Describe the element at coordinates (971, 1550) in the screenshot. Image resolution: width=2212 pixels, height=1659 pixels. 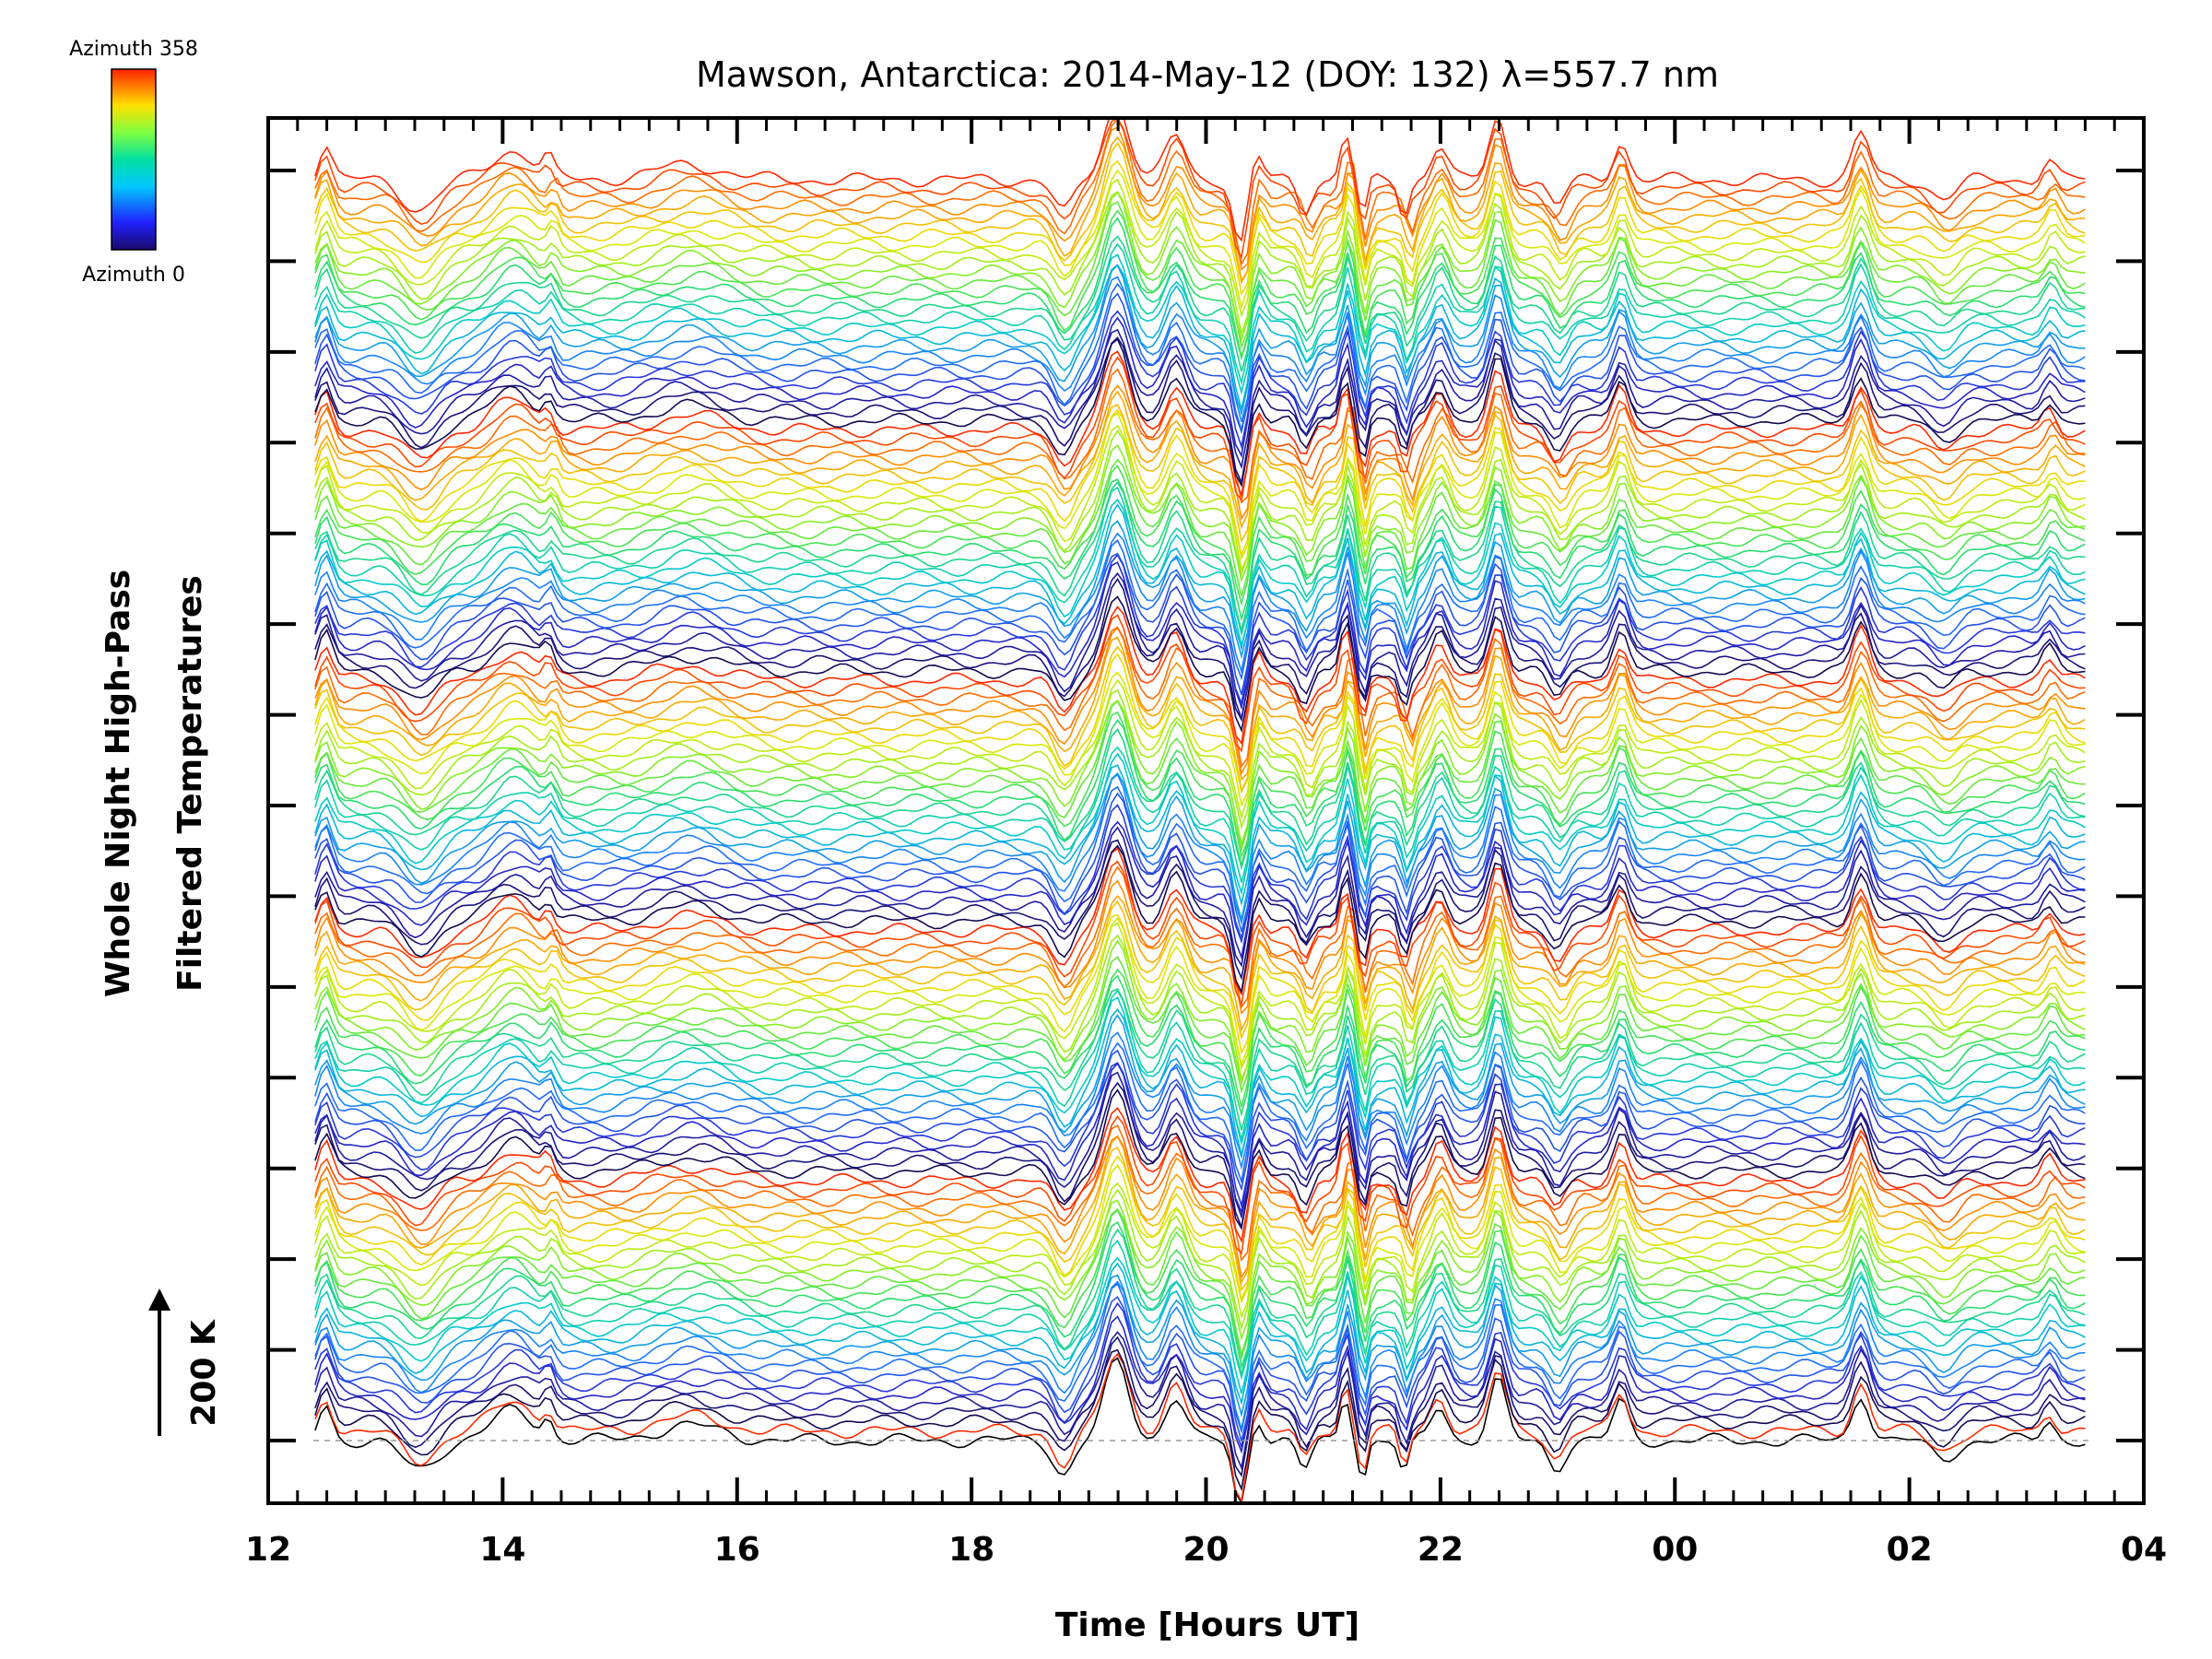
I see `x-tick-label: 18` at that location.